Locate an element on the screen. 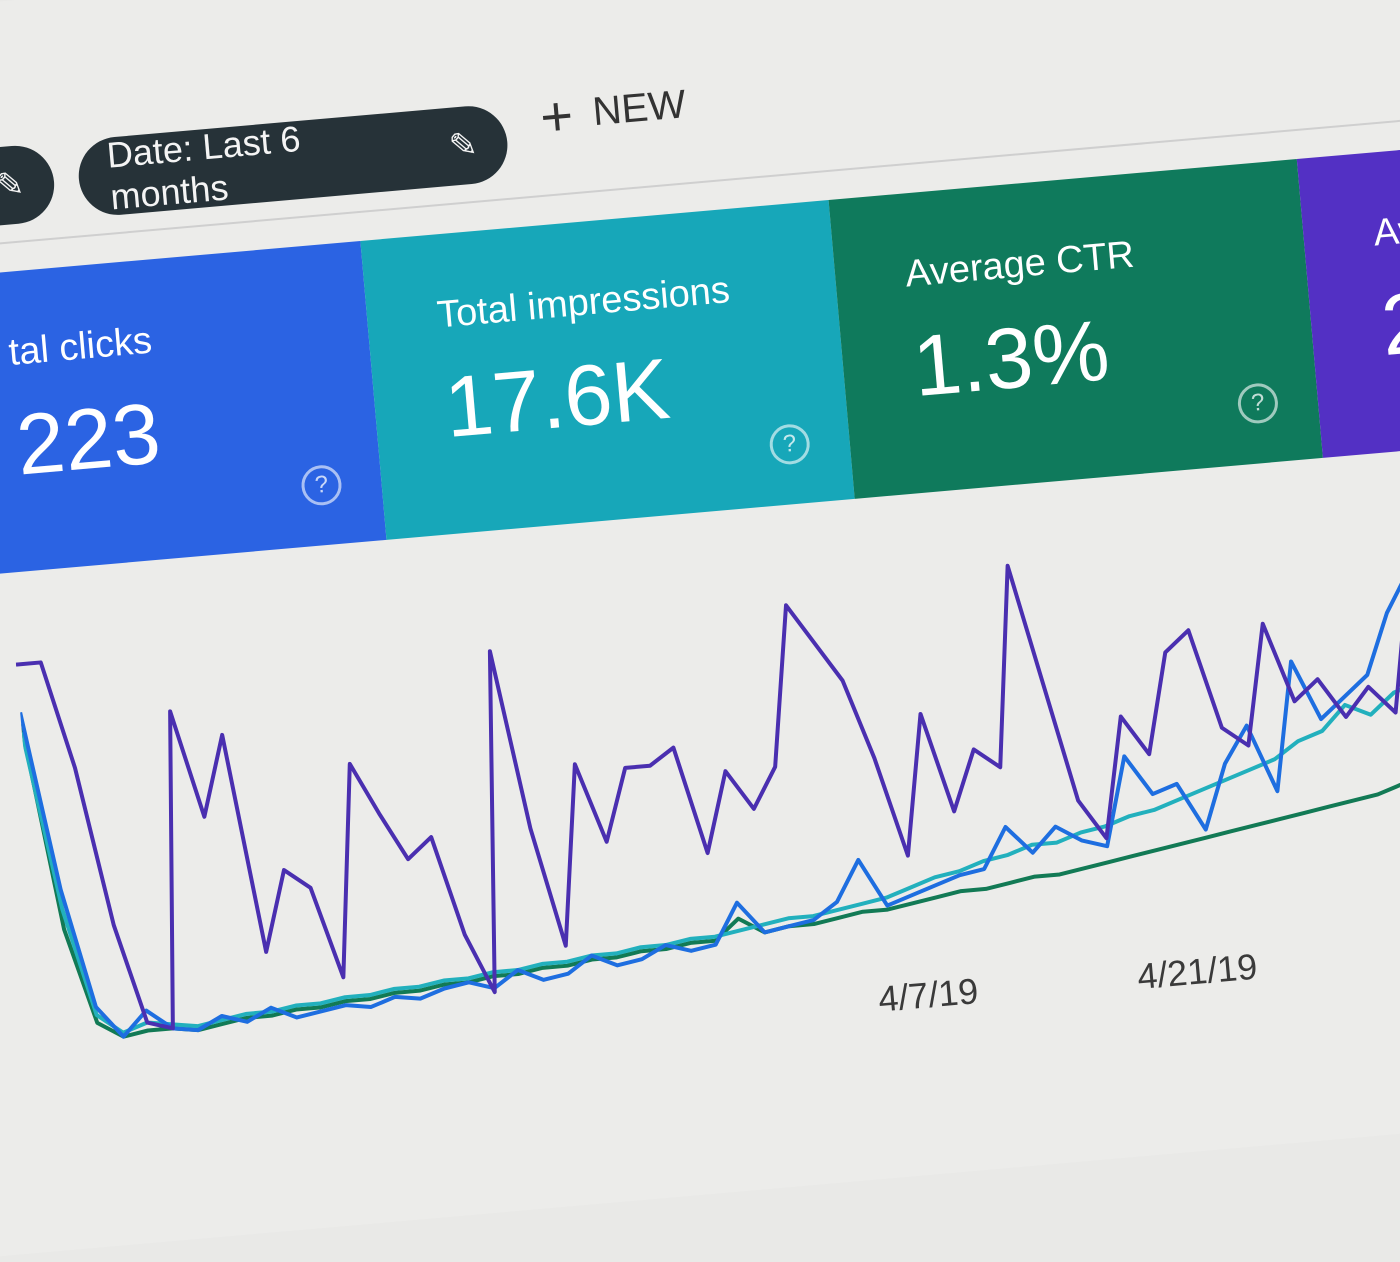 The height and width of the screenshot is (1262, 1400). filter-chip: ✎ is located at coordinates (29, 188).